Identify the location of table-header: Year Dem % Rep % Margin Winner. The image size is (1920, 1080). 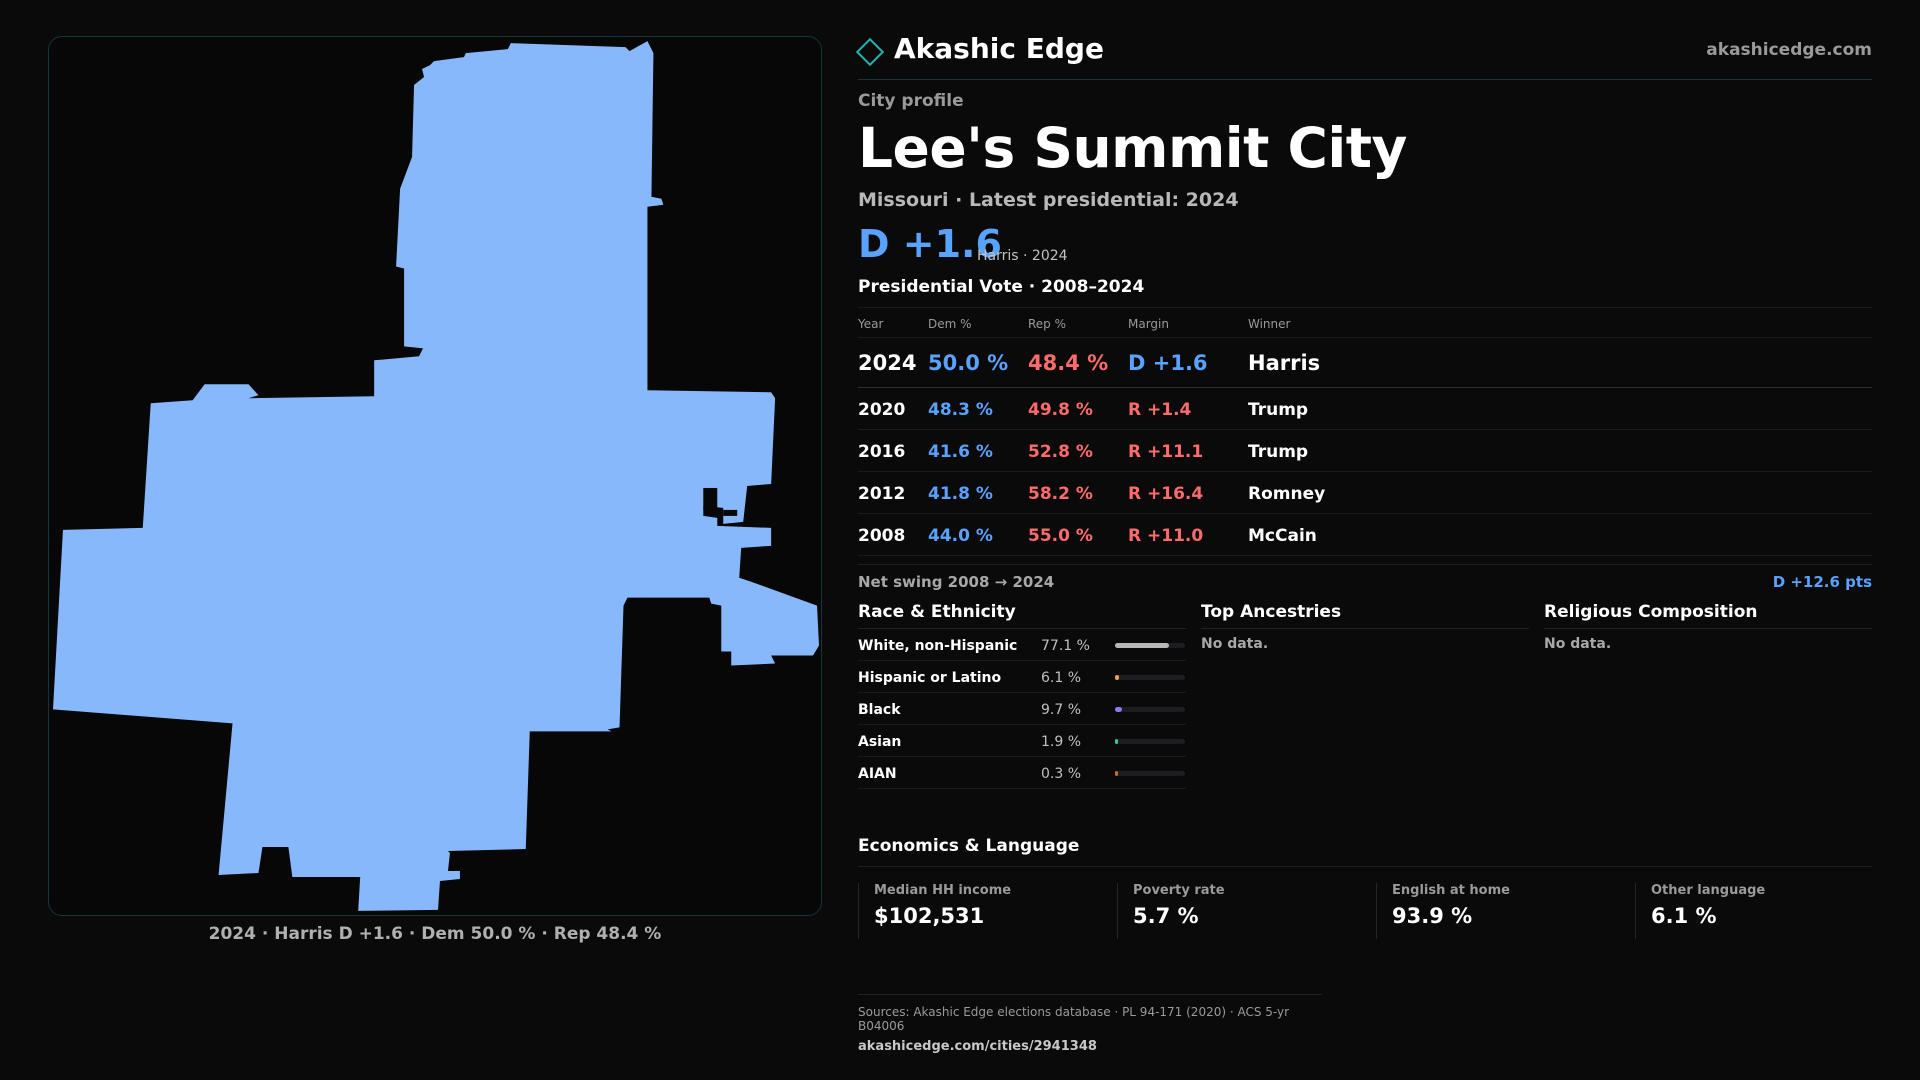
(1365, 322).